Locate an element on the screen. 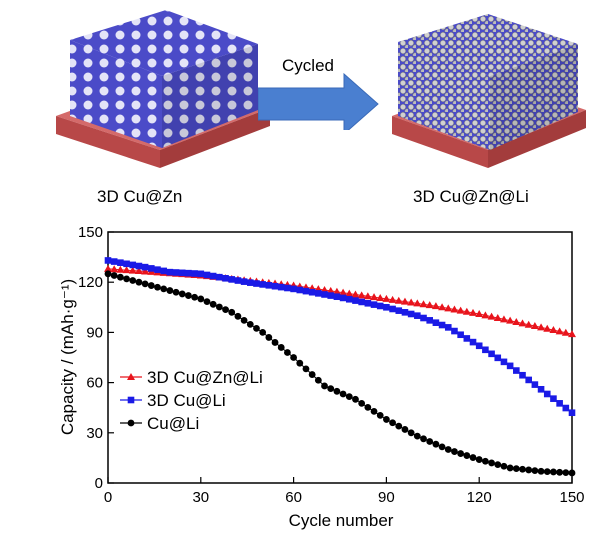 The image size is (606, 539). x-tick-label: 120 is located at coordinates (479, 497).